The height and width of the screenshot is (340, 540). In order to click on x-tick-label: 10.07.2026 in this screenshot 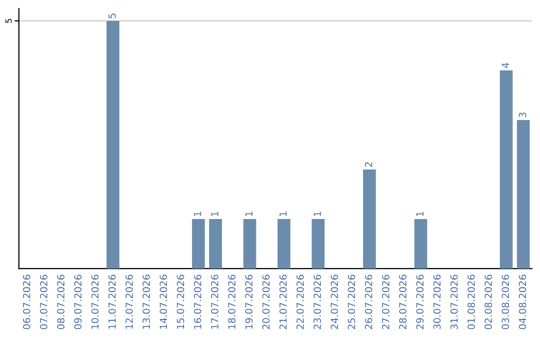, I will do `click(95, 301)`.